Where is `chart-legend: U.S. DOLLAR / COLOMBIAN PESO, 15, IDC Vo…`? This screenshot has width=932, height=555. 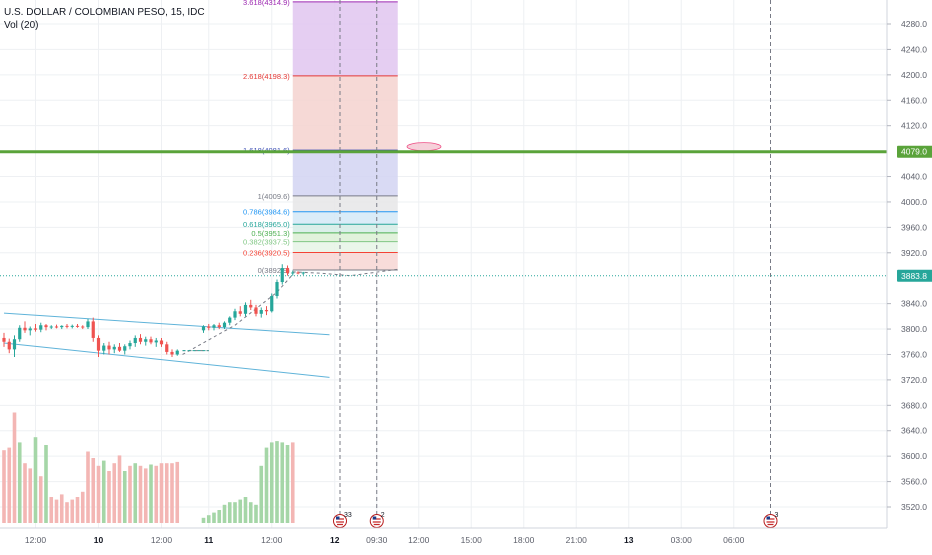 chart-legend: U.S. DOLLAR / COLOMBIAN PESO, 15, IDC Vo… is located at coordinates (104, 19).